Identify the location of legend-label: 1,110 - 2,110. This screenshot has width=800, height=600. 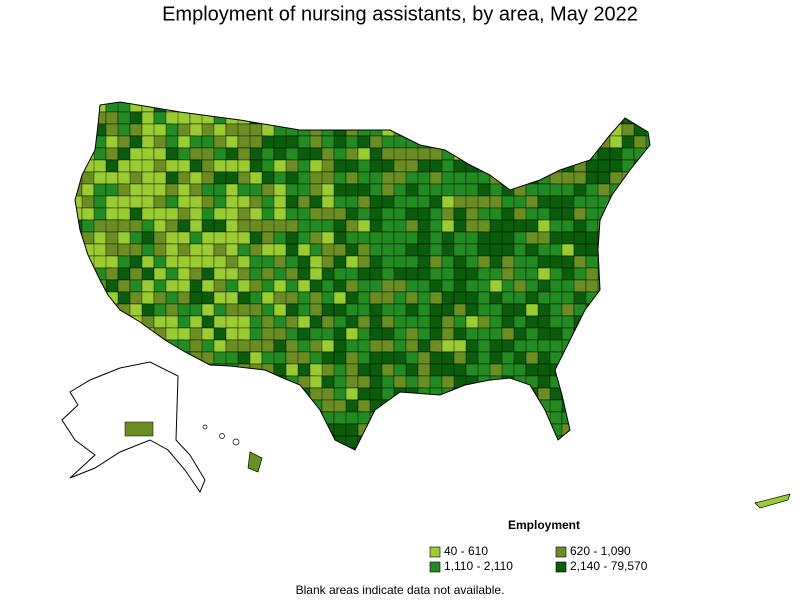
(478, 566).